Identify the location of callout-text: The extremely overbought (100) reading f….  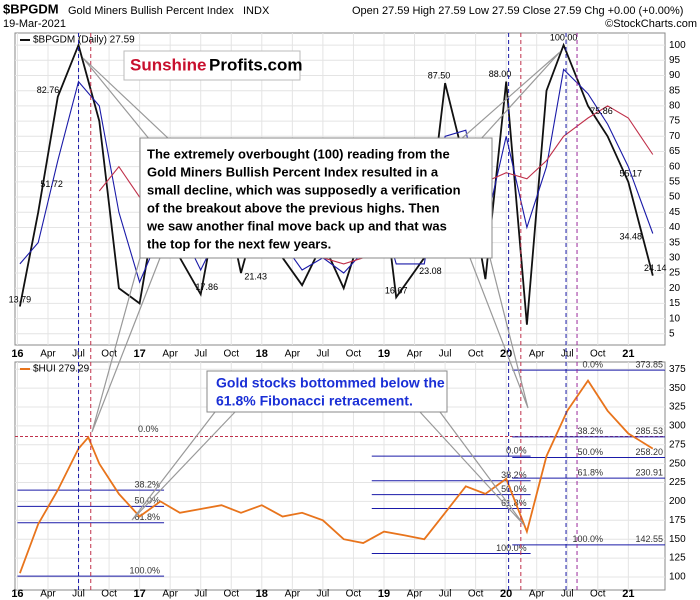
(298, 153).